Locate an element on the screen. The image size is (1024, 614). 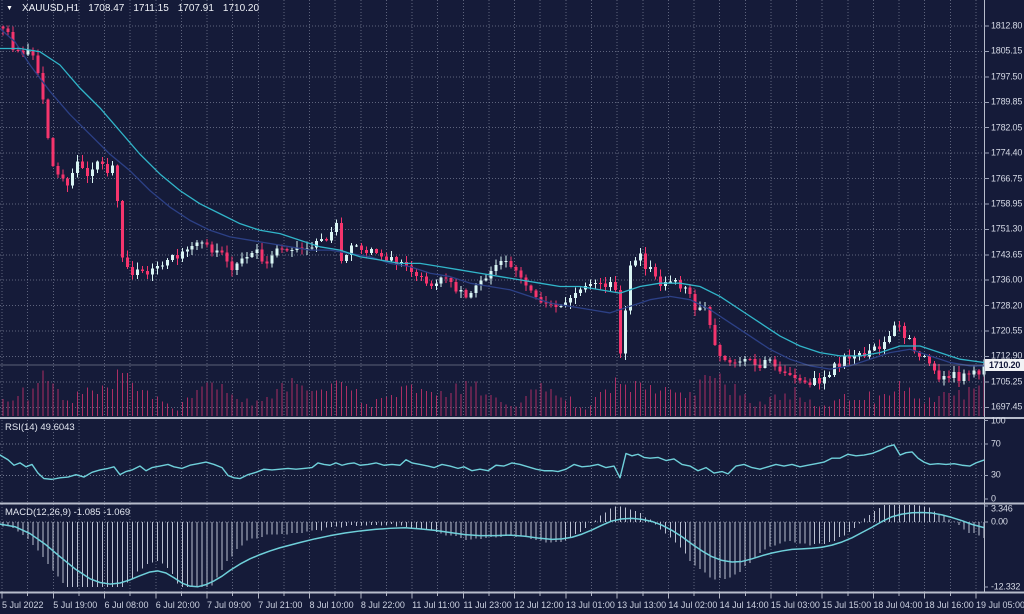
symbol-timeframe-label: XAUUSD,H1 is located at coordinates (50, 8).